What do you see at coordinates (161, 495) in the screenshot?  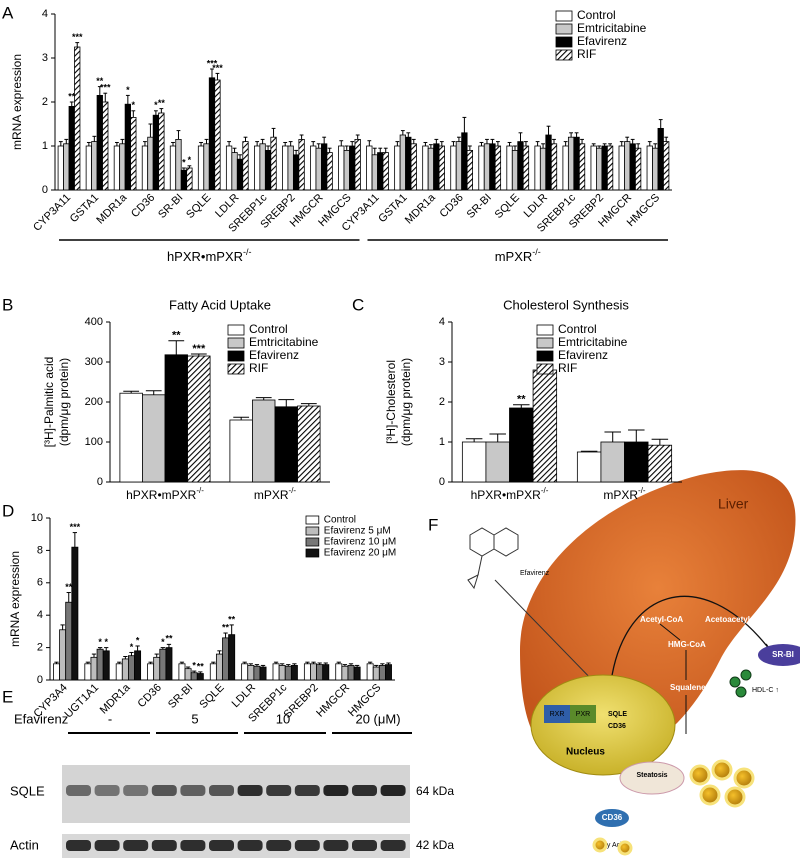 I see `category-name: hPXR•mPXR` at bounding box center [161, 495].